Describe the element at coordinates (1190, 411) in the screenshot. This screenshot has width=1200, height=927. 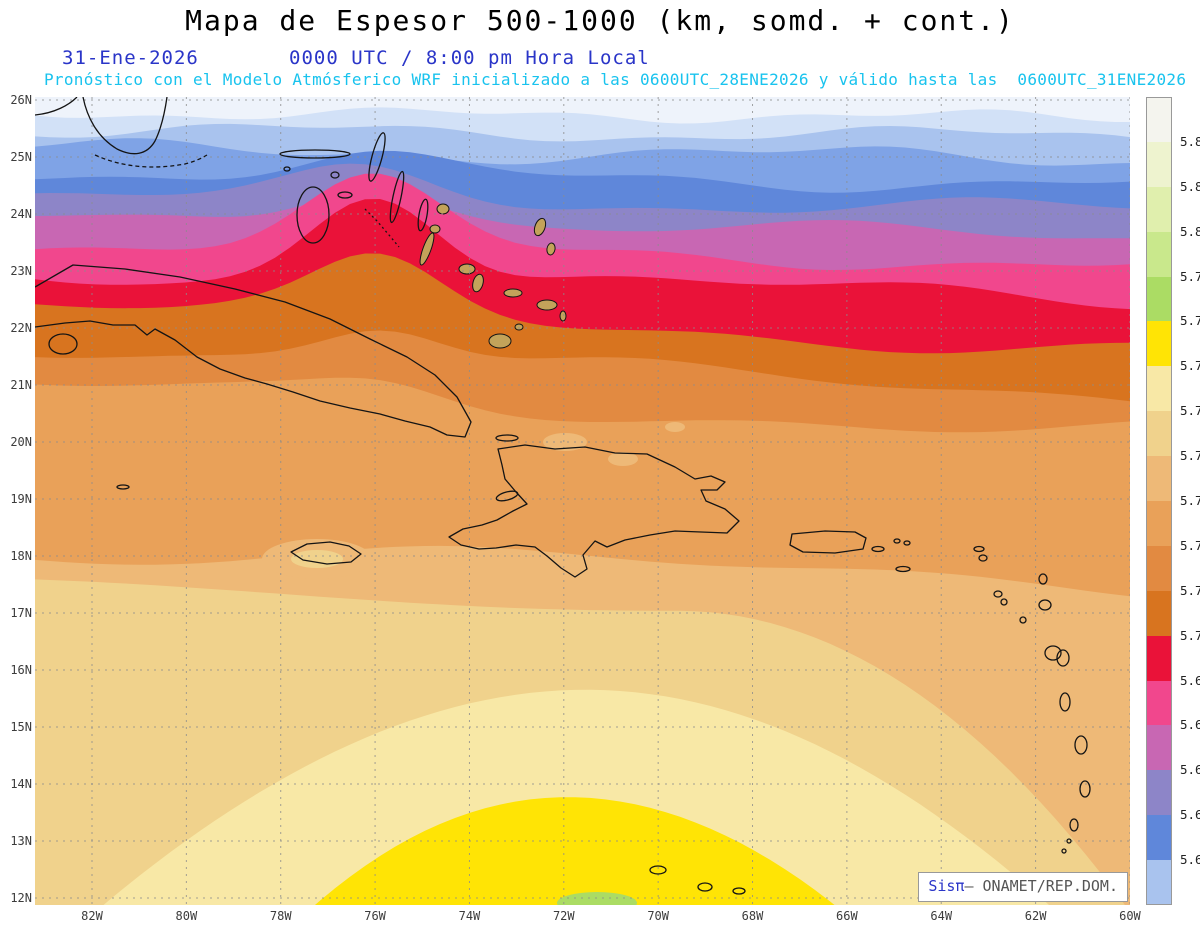
I see `colorbar-value: 5.76` at that location.